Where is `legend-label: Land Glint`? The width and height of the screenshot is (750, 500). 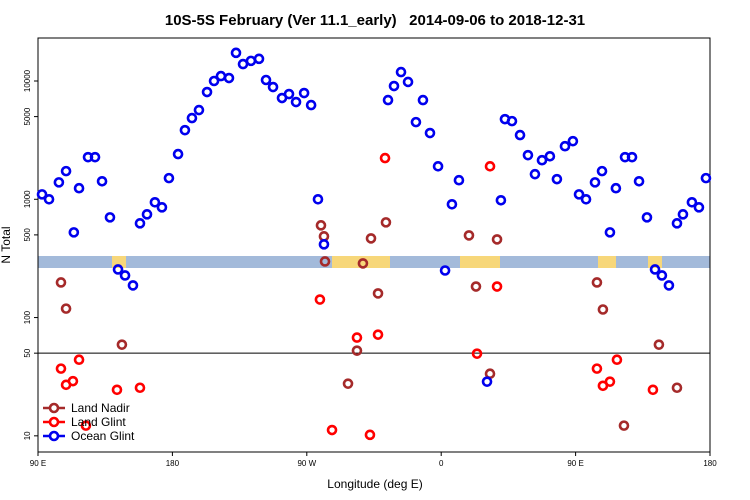
legend-label: Land Glint is located at coordinates (98, 422).